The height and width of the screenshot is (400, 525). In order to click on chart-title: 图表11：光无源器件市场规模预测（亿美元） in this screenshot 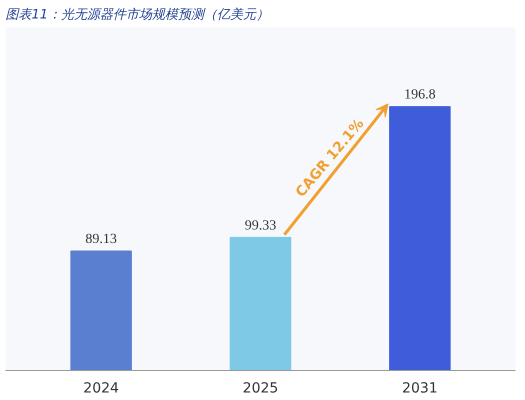, I will do `click(138, 14)`.